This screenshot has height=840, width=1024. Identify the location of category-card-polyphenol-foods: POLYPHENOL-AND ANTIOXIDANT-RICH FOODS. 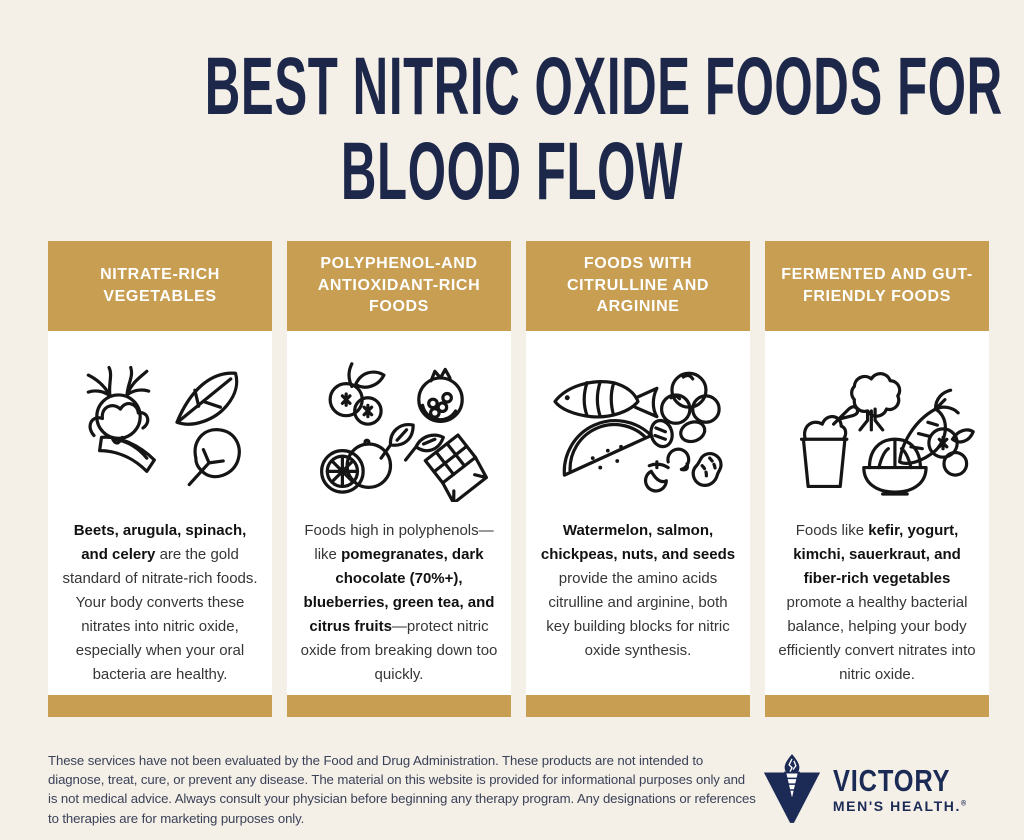
(399, 478).